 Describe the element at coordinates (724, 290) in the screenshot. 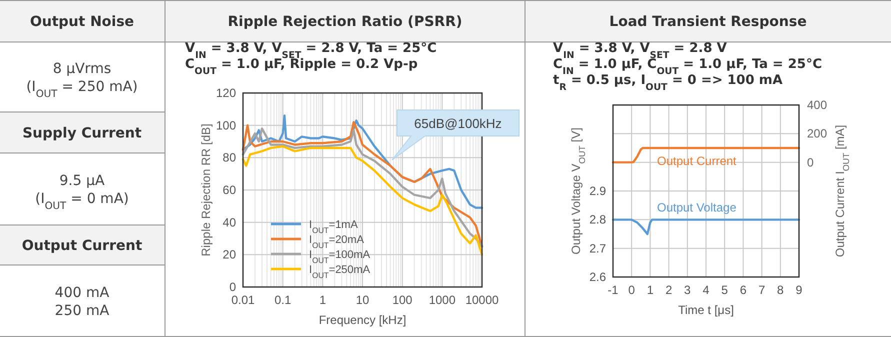

I see `x-tick-label: 5` at that location.